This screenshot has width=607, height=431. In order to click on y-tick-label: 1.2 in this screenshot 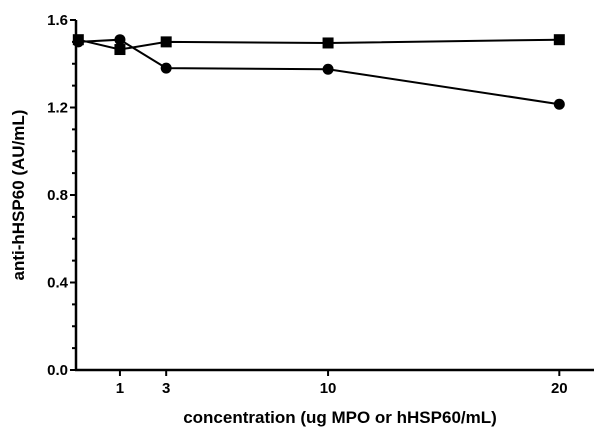, I will do `click(57, 108)`.